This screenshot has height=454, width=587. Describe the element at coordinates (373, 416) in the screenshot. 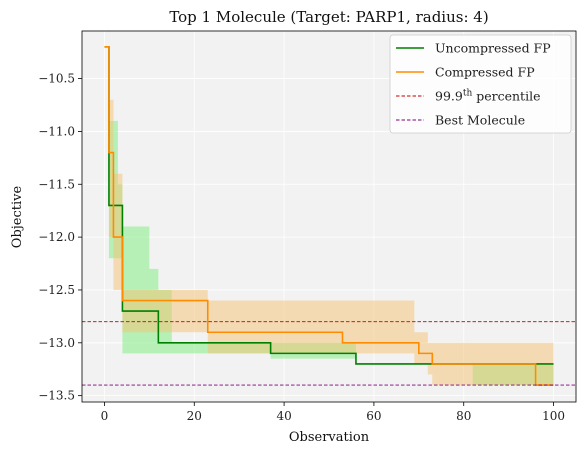

I see `x-tick-label: 60` at that location.